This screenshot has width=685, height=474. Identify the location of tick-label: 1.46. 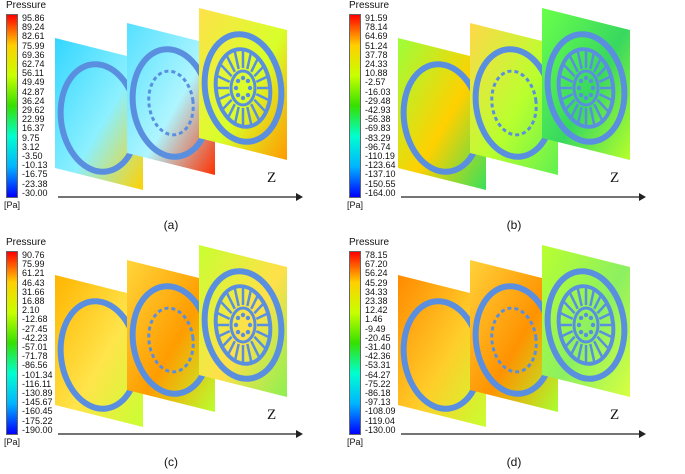
(374, 319).